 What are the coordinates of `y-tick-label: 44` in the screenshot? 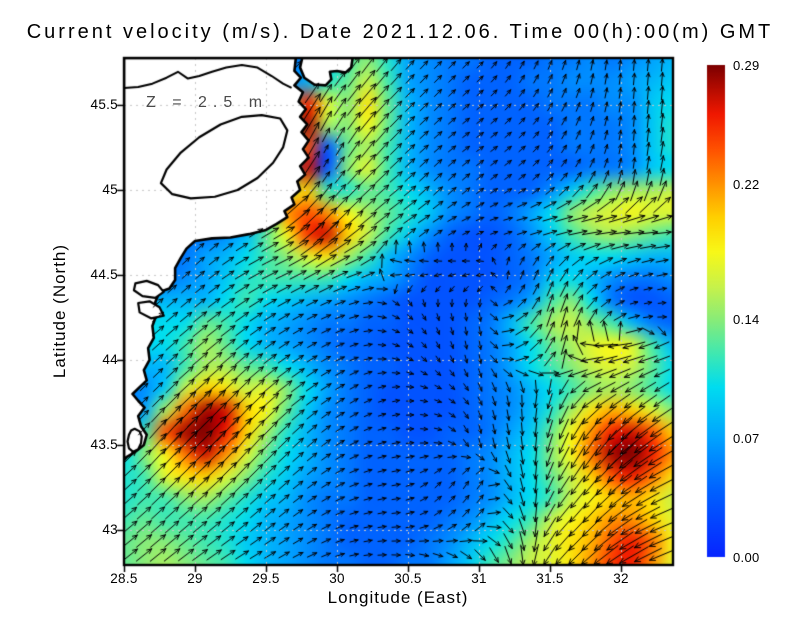 It's located at (110, 359).